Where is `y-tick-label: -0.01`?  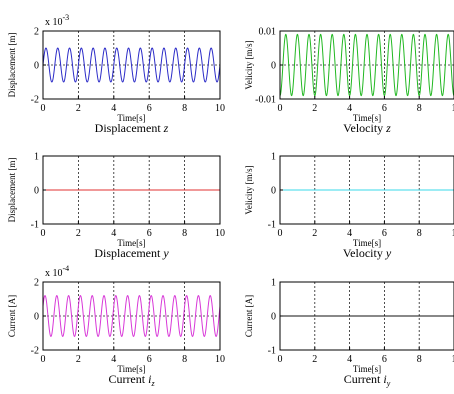 y-tick-label: -0.01 is located at coordinates (265, 100).